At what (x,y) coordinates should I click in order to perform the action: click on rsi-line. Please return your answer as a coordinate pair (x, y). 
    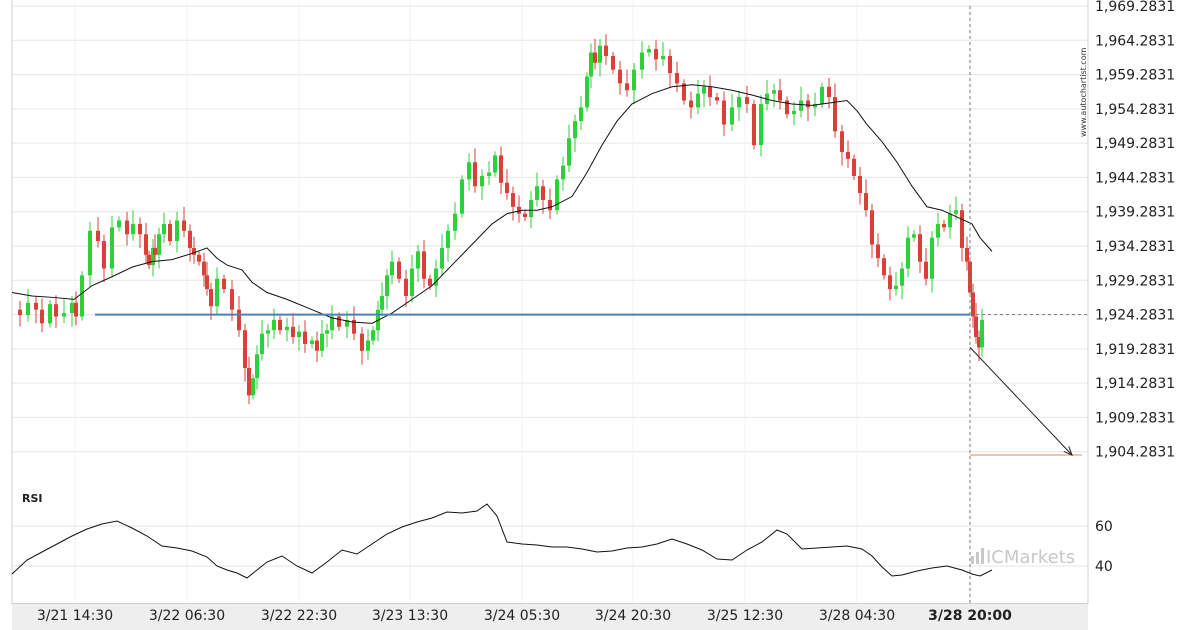
    Looking at the image, I should click on (502, 541).